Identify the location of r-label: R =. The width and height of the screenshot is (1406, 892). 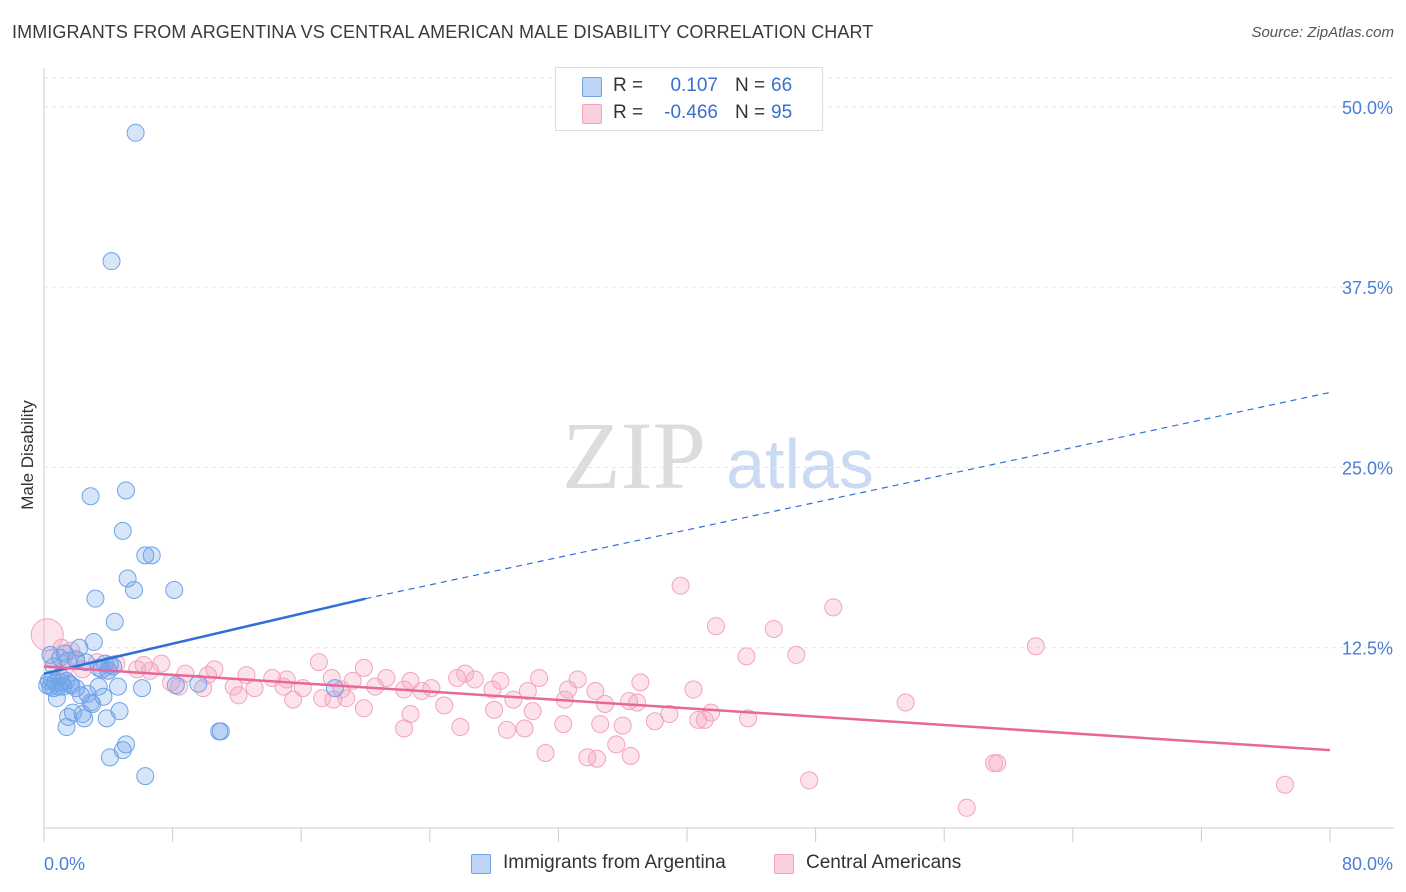
(628, 112).